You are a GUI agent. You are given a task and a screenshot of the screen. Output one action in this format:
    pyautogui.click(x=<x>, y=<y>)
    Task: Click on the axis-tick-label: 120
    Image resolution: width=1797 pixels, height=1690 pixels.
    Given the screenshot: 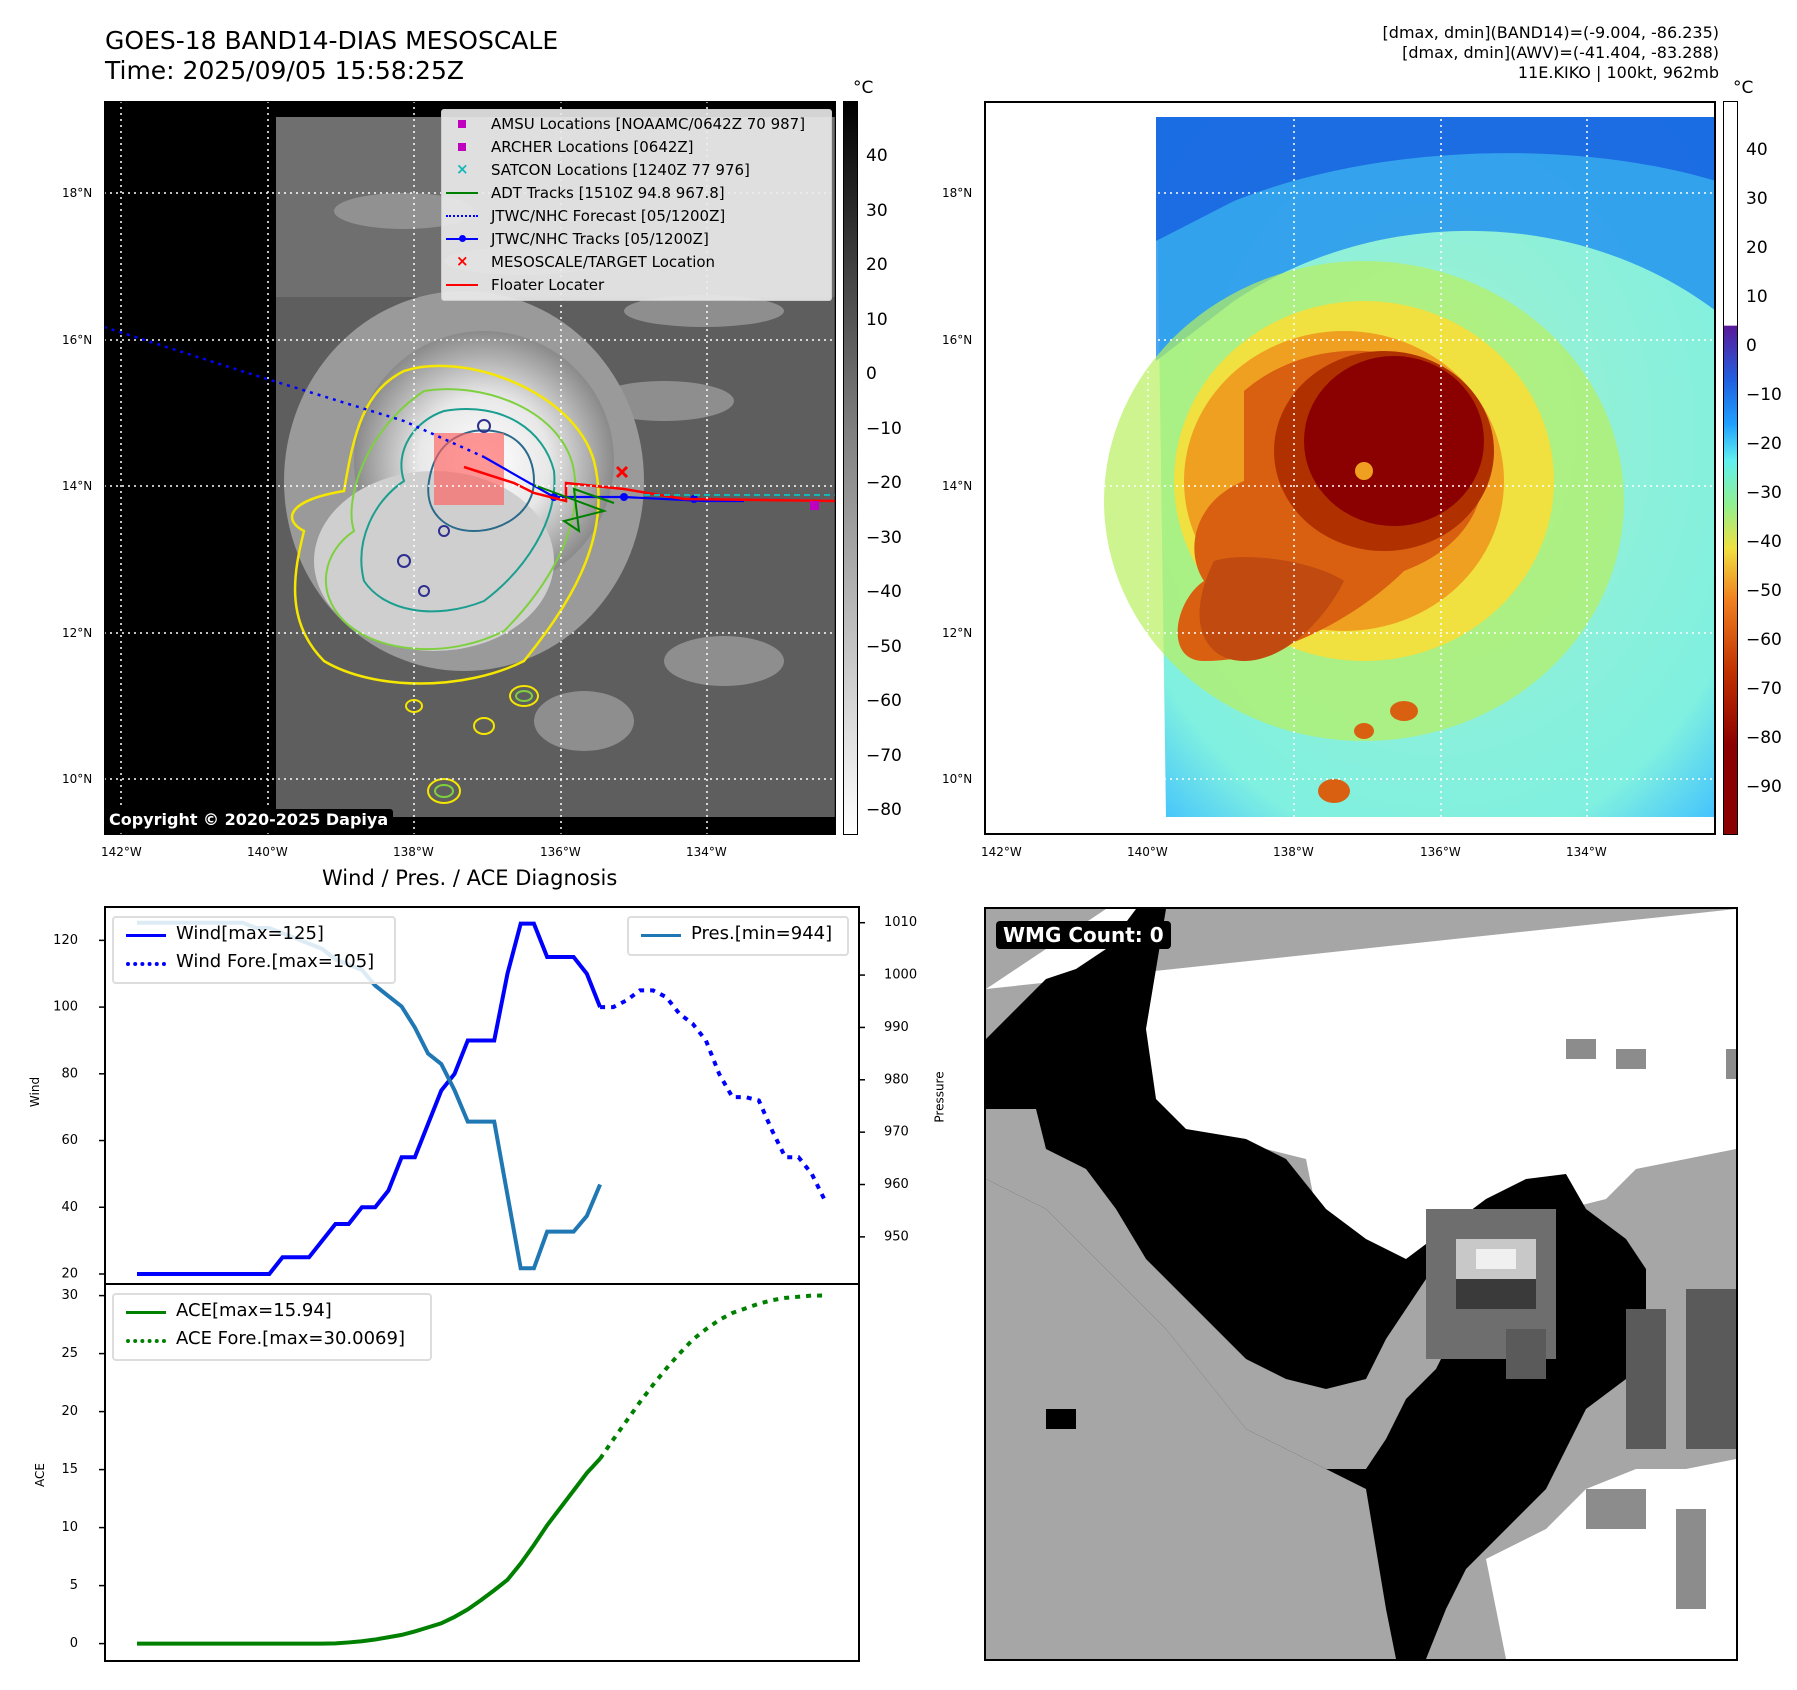 What is the action you would take?
    pyautogui.click(x=65, y=940)
    